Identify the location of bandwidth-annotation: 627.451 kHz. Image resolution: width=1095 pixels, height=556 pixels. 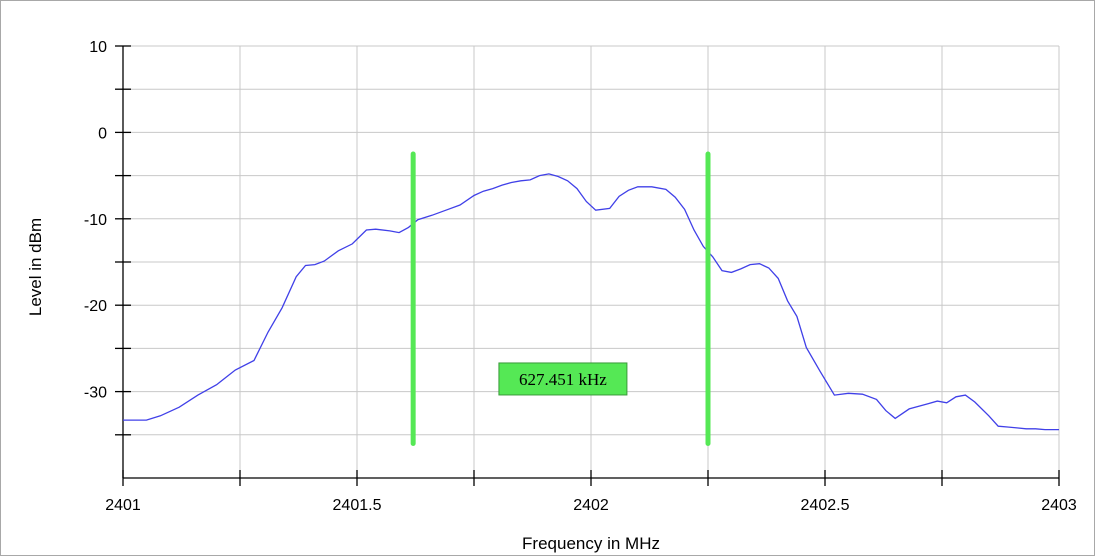
(563, 379).